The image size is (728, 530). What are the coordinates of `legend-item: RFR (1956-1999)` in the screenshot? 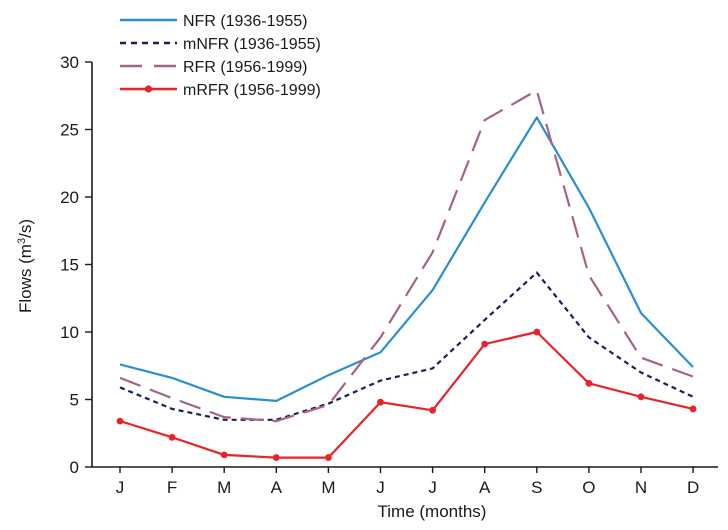 It's located at (214, 67).